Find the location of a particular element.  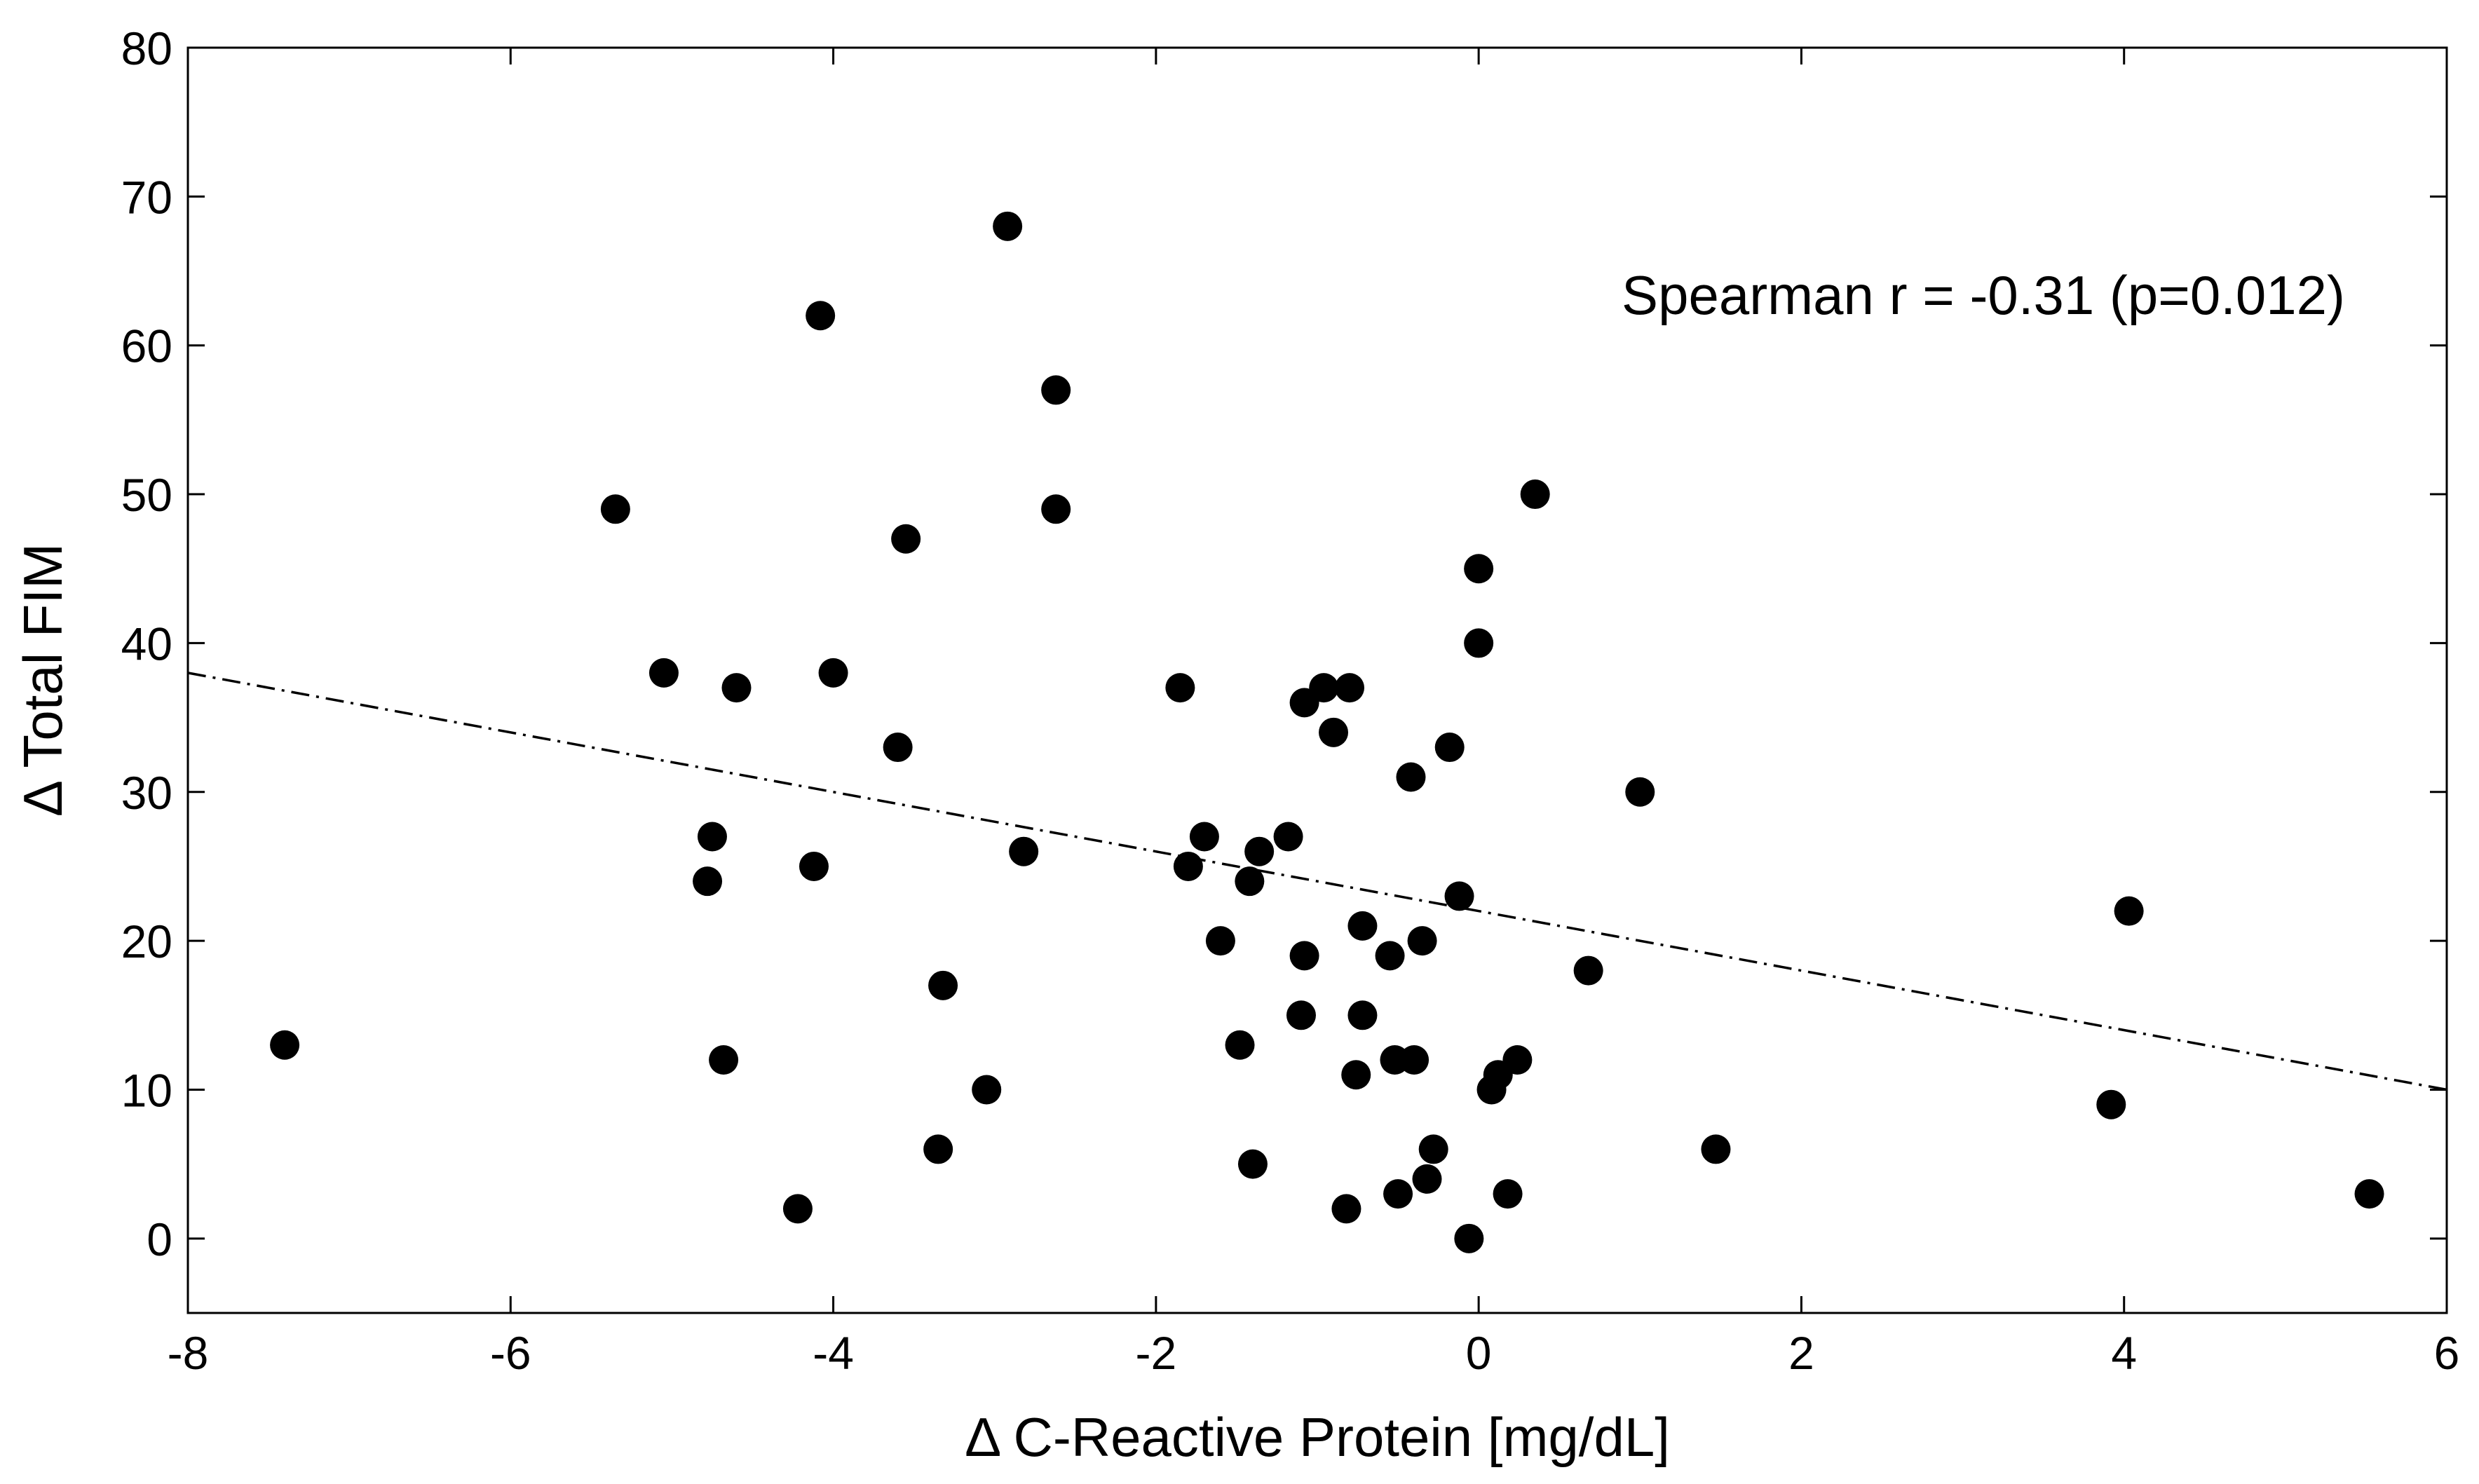

y-tick-label: 80 is located at coordinates (146, 48).